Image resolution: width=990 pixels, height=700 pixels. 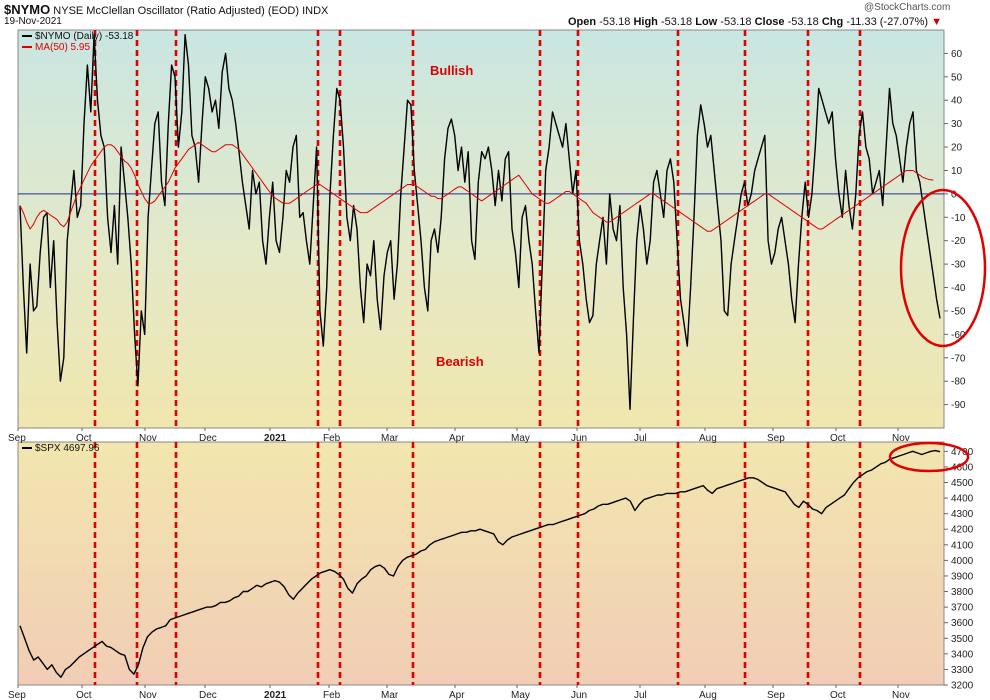 What do you see at coordinates (962, 530) in the screenshot?
I see `y-tick-label: 4200` at bounding box center [962, 530].